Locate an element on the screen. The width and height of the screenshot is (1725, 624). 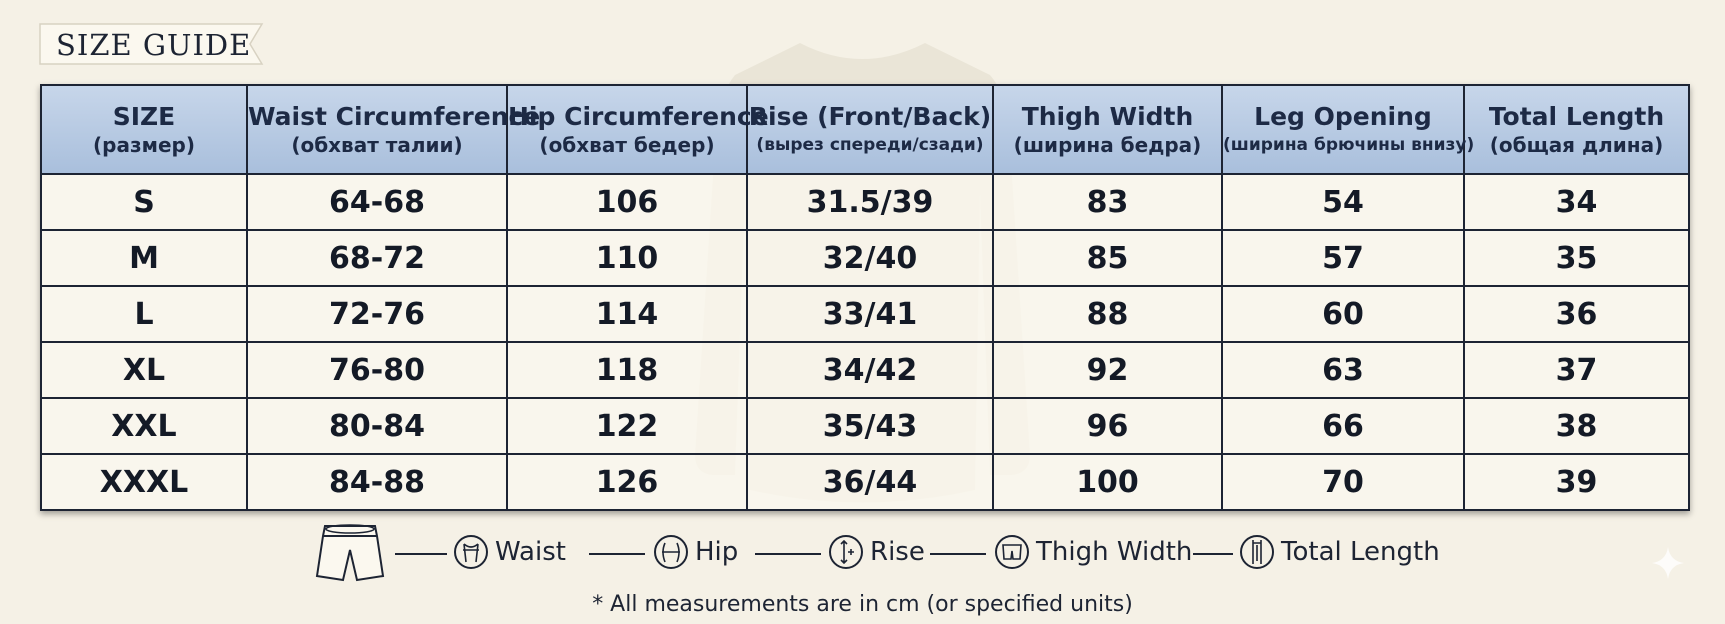
measurement-cell: 33/41 is located at coordinates (870, 314).